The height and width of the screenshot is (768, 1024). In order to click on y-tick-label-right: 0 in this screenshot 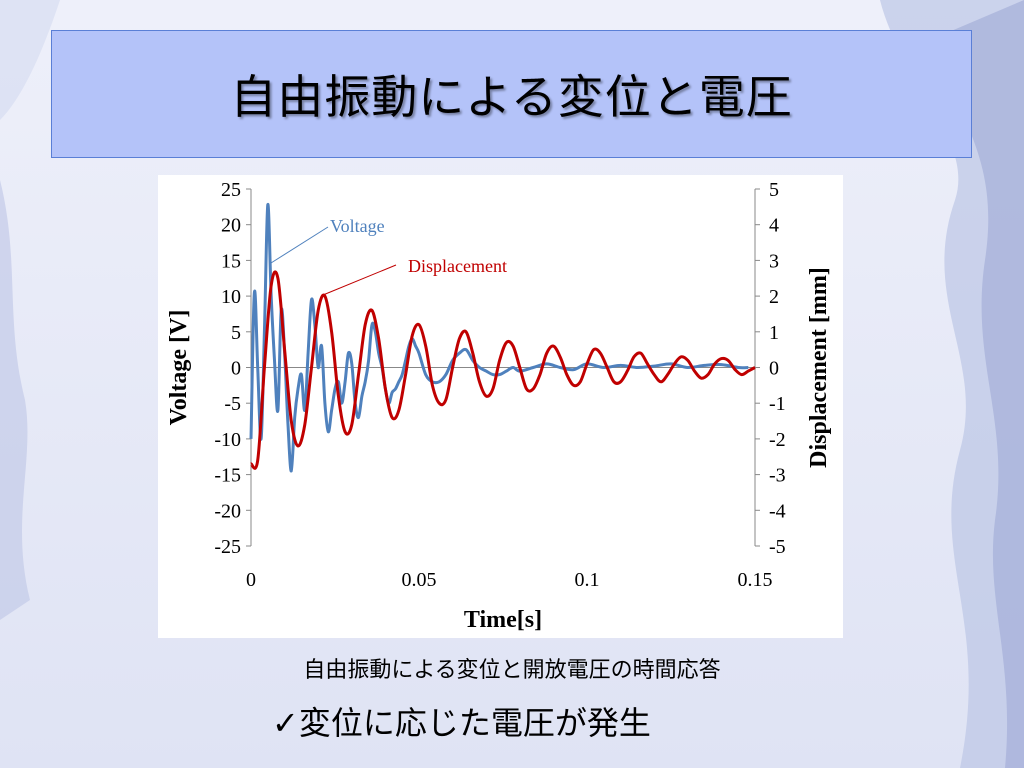, I will do `click(774, 369)`.